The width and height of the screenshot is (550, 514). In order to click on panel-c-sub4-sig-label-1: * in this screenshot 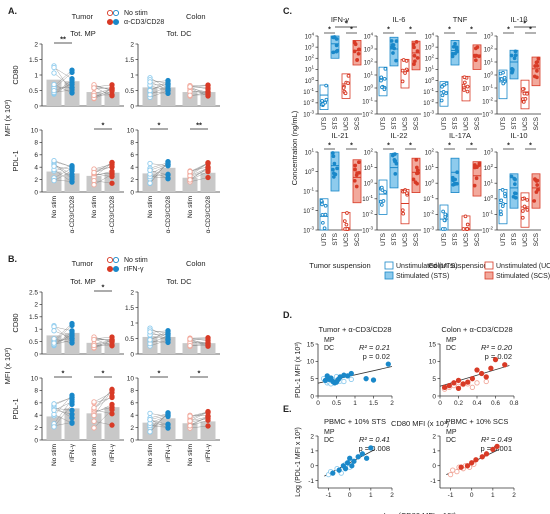, I will do `click(351, 146)`.